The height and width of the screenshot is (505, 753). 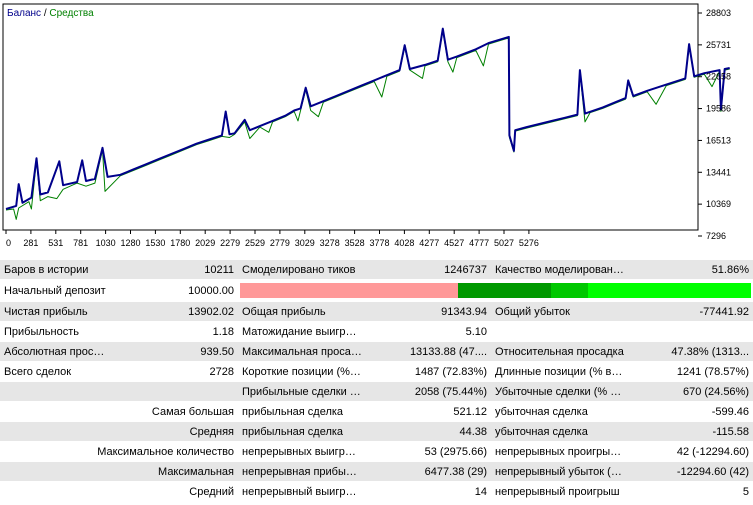 I want to click on average-consecutive-label: Средний, so click(x=119, y=491).